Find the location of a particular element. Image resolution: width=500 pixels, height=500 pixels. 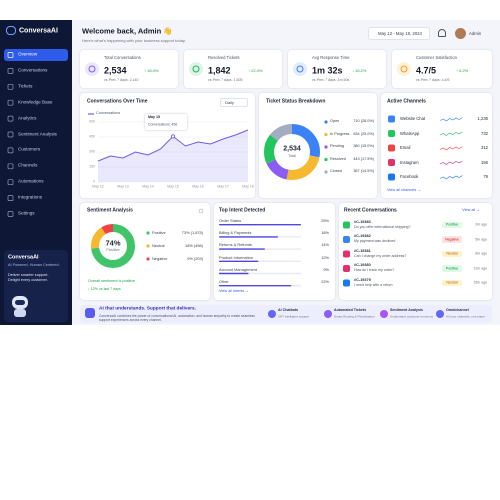

intent-name: Billing & Payments is located at coordinates (235, 233).